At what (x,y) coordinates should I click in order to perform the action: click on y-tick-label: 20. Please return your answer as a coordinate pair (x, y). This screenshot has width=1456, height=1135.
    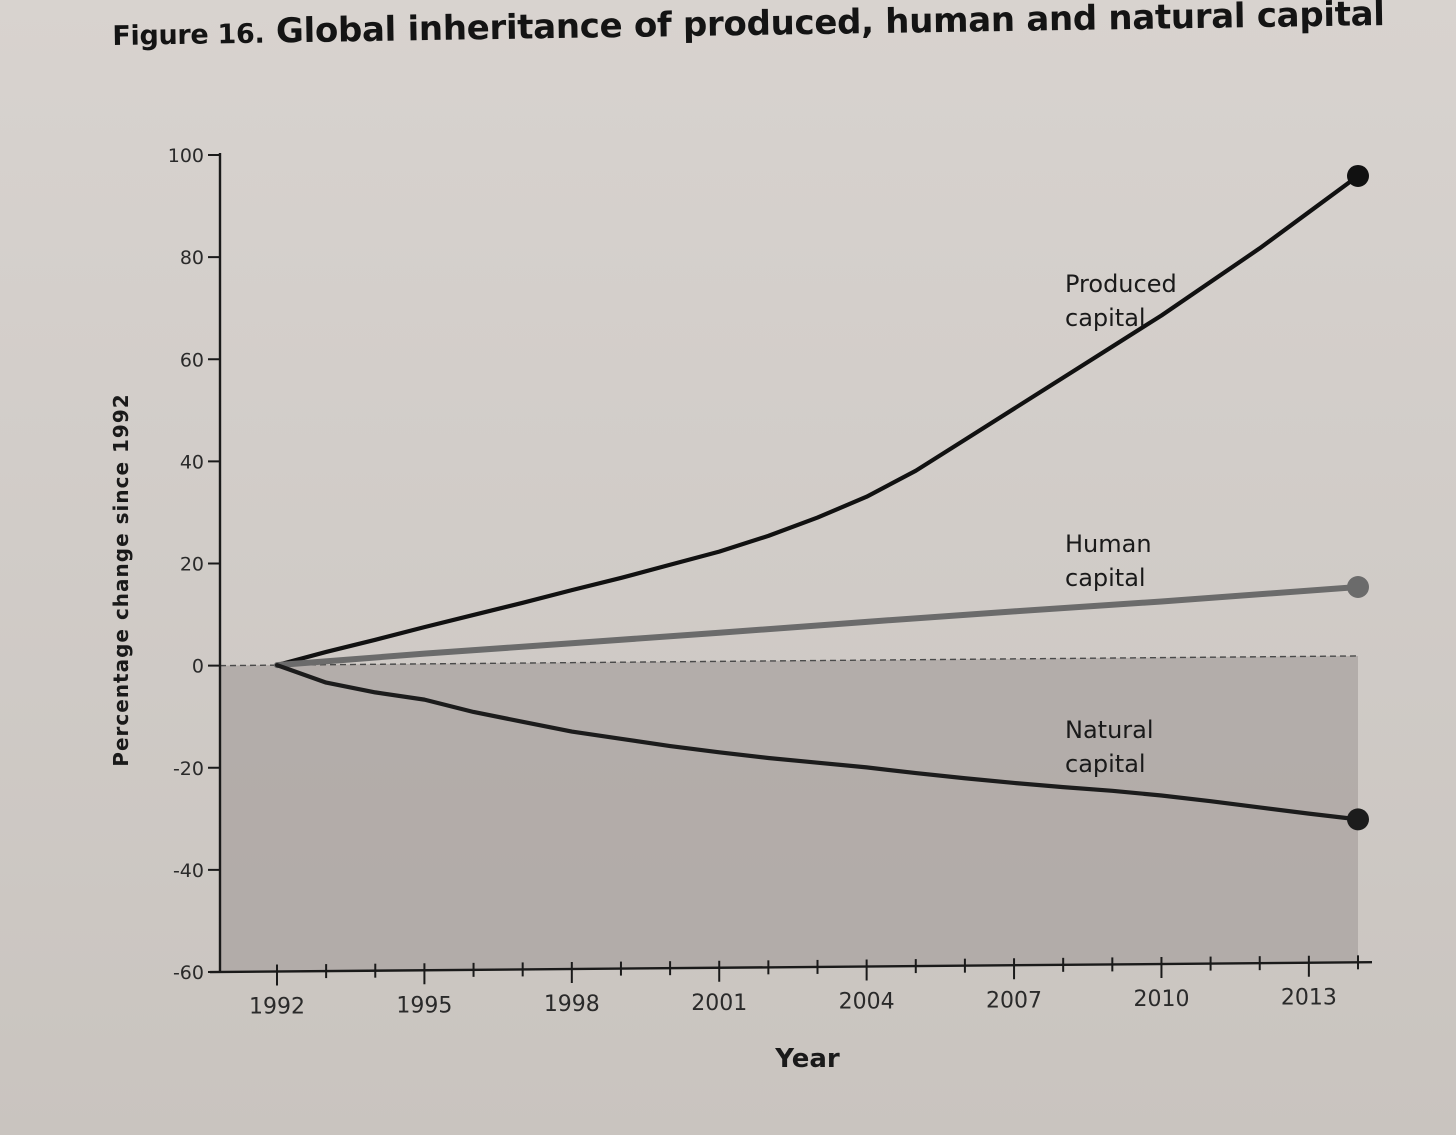
    Looking at the image, I should click on (192, 565).